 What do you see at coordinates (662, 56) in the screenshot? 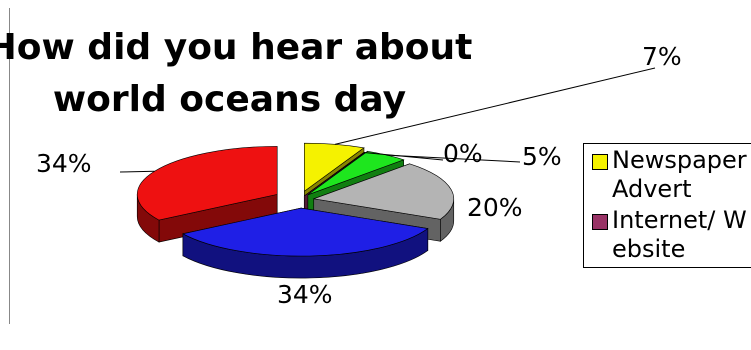
I see `data-label-newspaper: 7%` at bounding box center [662, 56].